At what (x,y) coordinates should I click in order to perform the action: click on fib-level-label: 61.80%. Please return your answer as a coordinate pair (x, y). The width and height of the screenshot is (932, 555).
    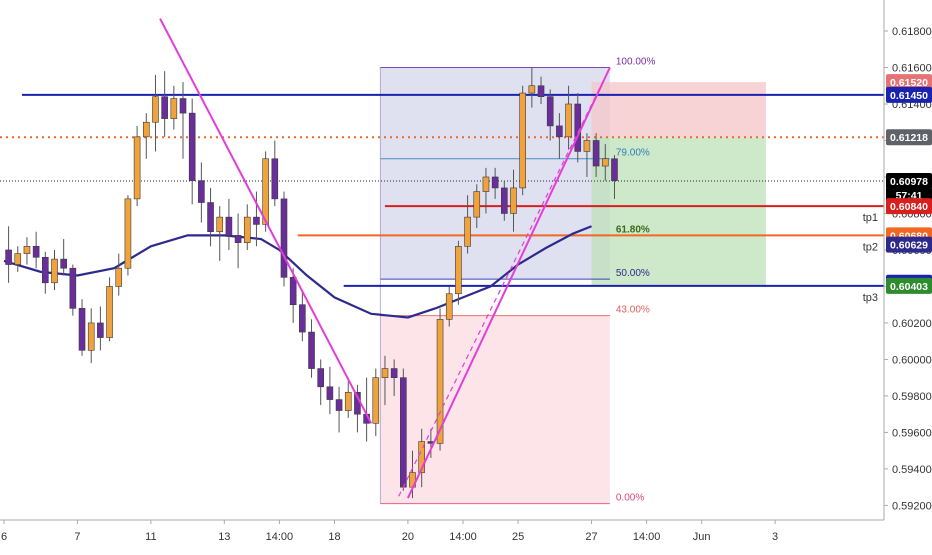
    Looking at the image, I should click on (633, 229).